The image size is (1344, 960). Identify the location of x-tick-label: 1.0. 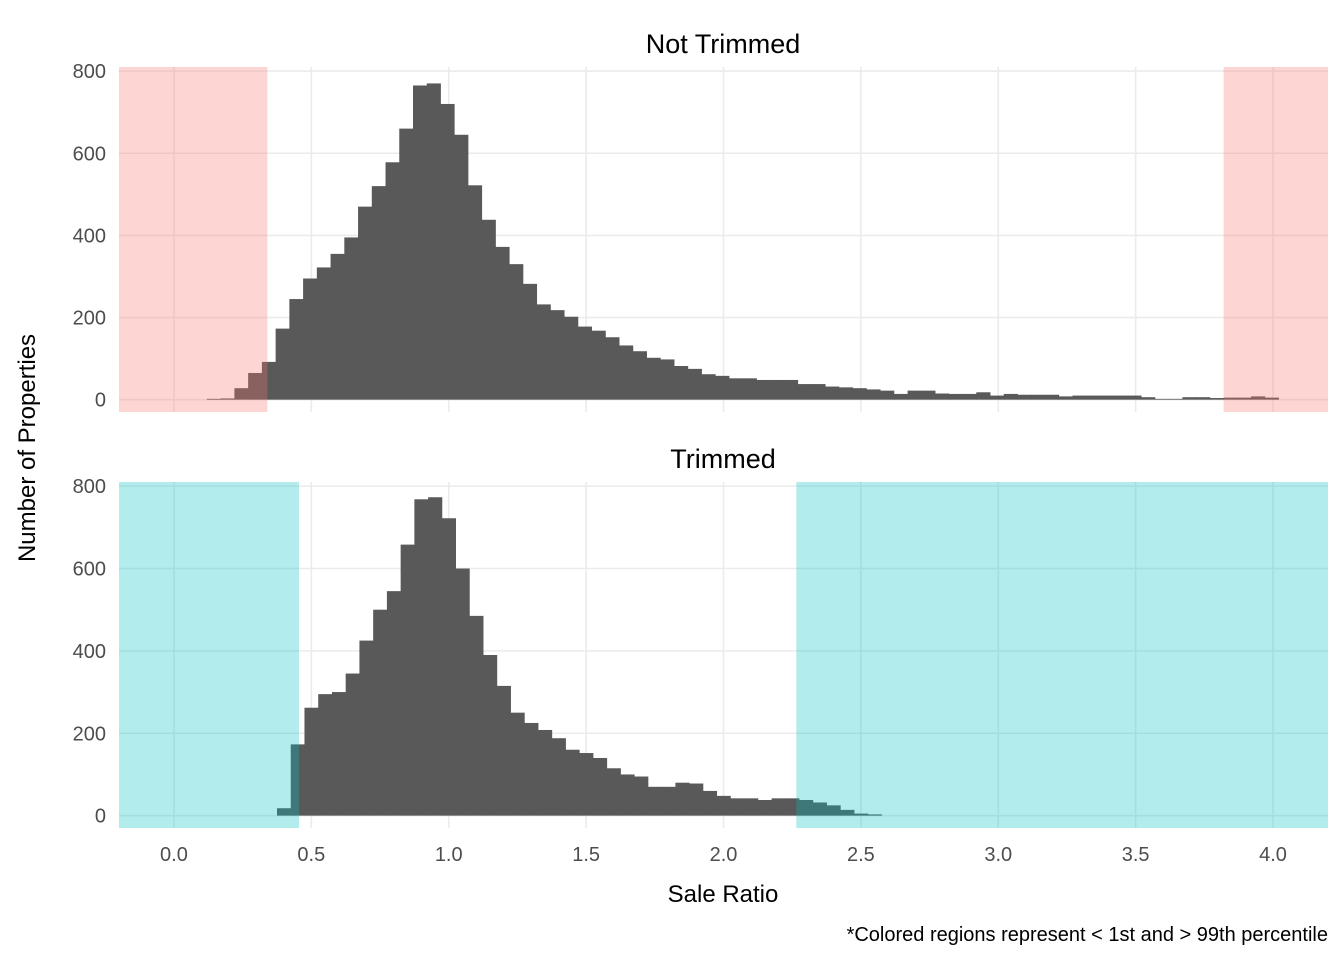
(449, 855).